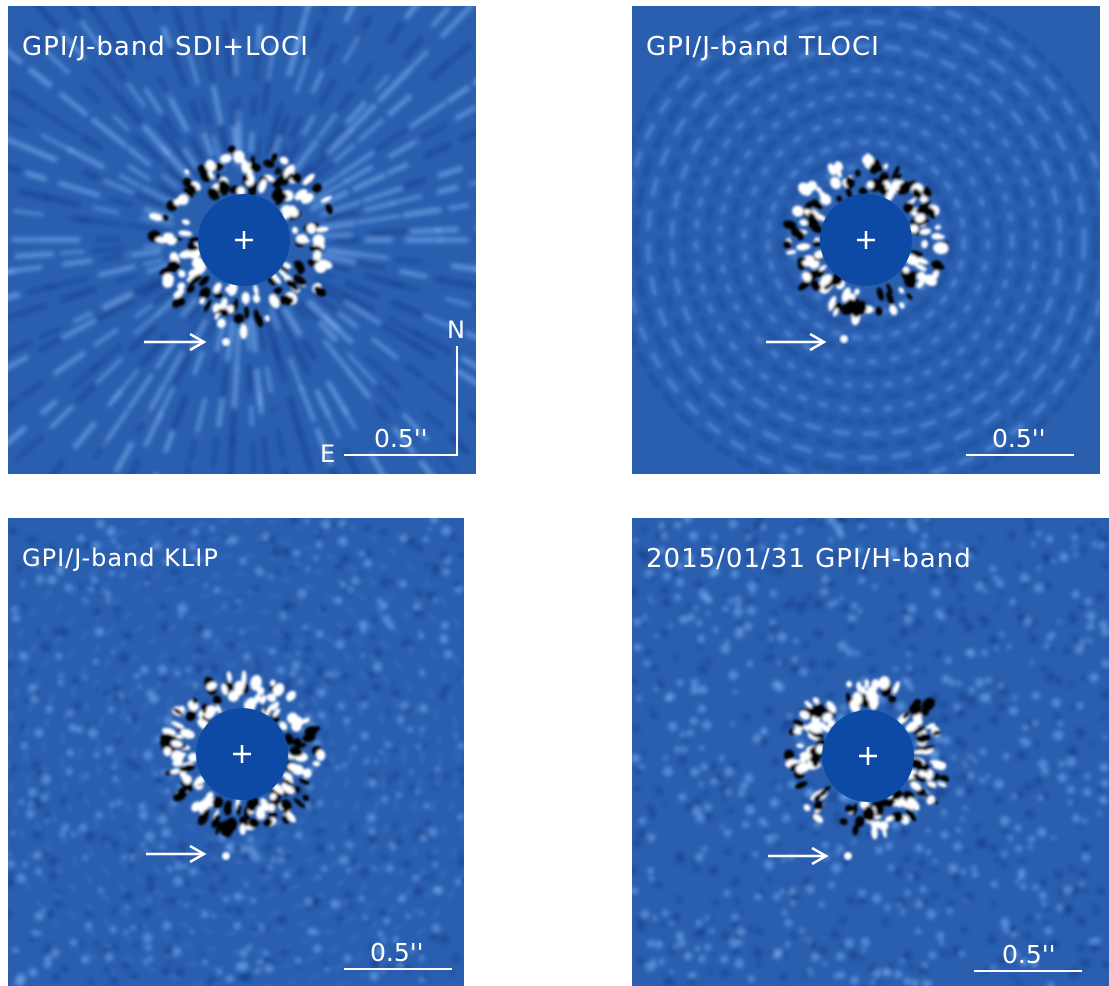  Describe the element at coordinates (457, 400) in the screenshot. I see `north-arrow-line` at that location.